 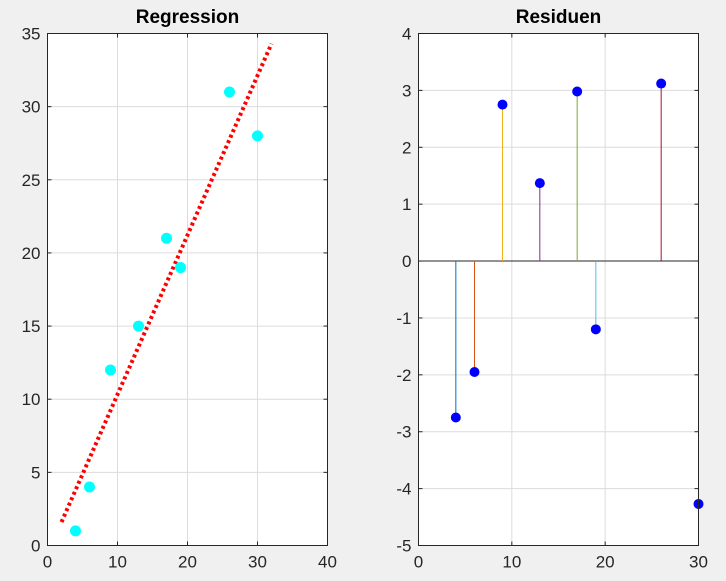 What do you see at coordinates (31, 34) in the screenshot?
I see `regression-y-tick-label: 35` at bounding box center [31, 34].